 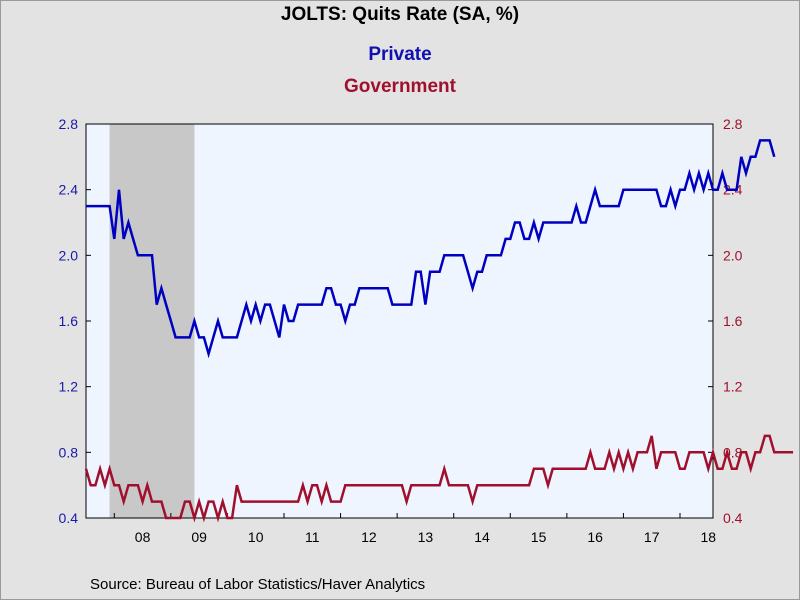 I want to click on x-tick-label: 11, so click(x=312, y=537).